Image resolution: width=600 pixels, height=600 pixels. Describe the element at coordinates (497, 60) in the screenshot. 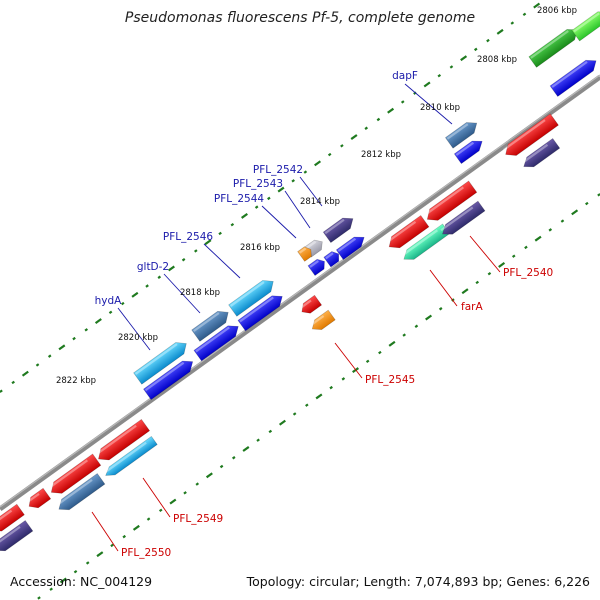

I see `tick-label-2808: 2808 kbp` at that location.